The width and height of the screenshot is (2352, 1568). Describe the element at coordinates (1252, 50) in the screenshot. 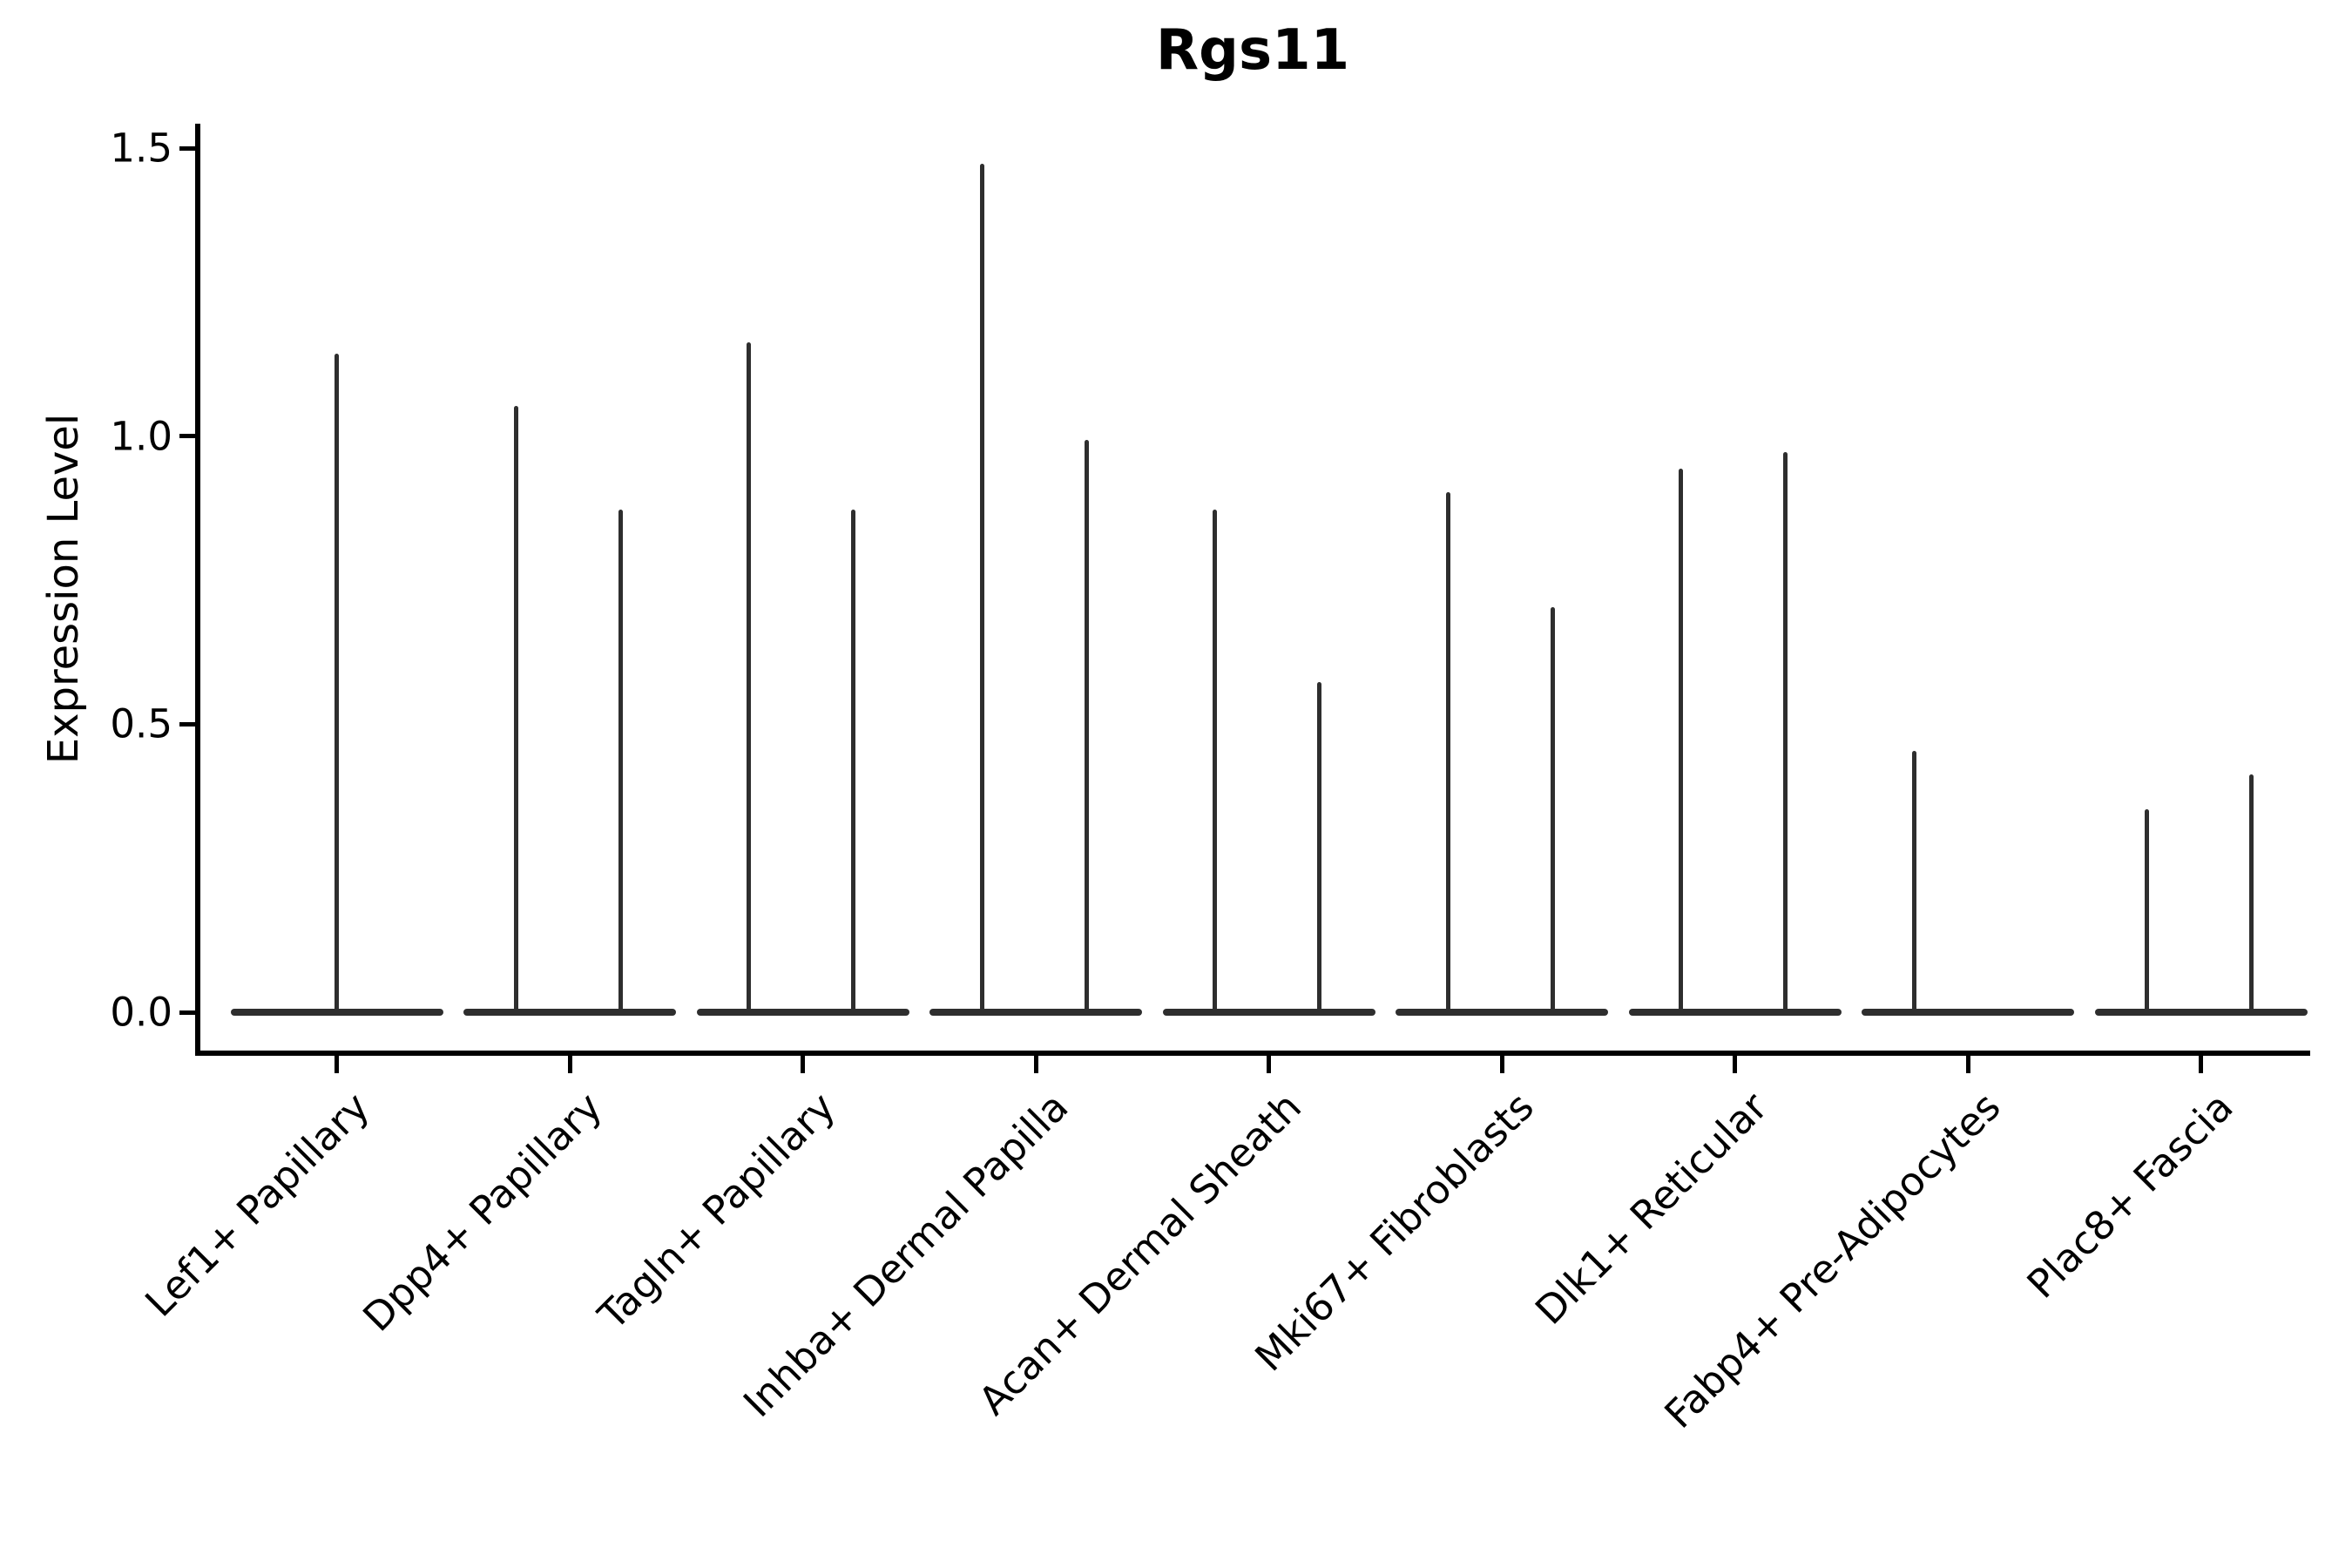

I see `plot-title: Rgs11` at that location.